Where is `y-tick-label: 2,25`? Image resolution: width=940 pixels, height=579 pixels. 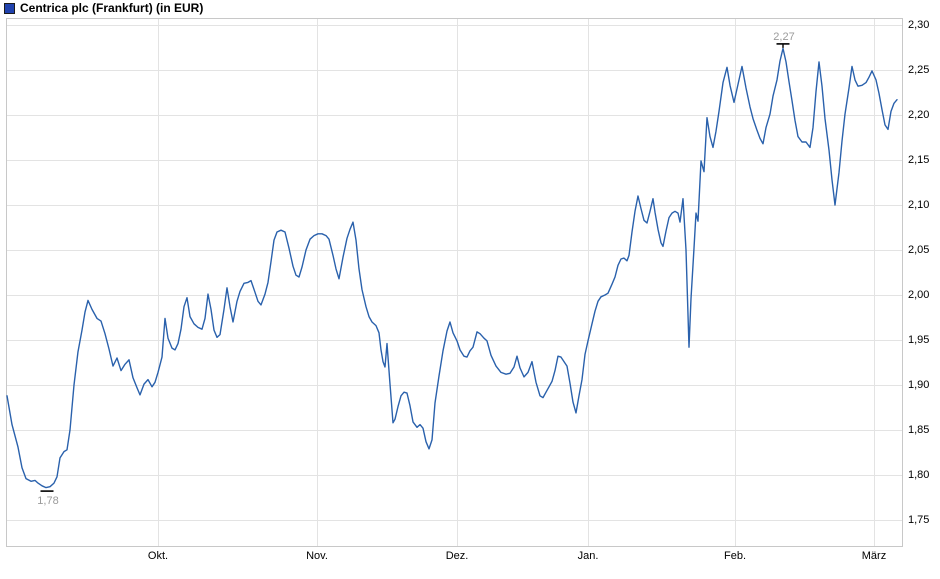
y-tick-label: 2,25 is located at coordinates (919, 69).